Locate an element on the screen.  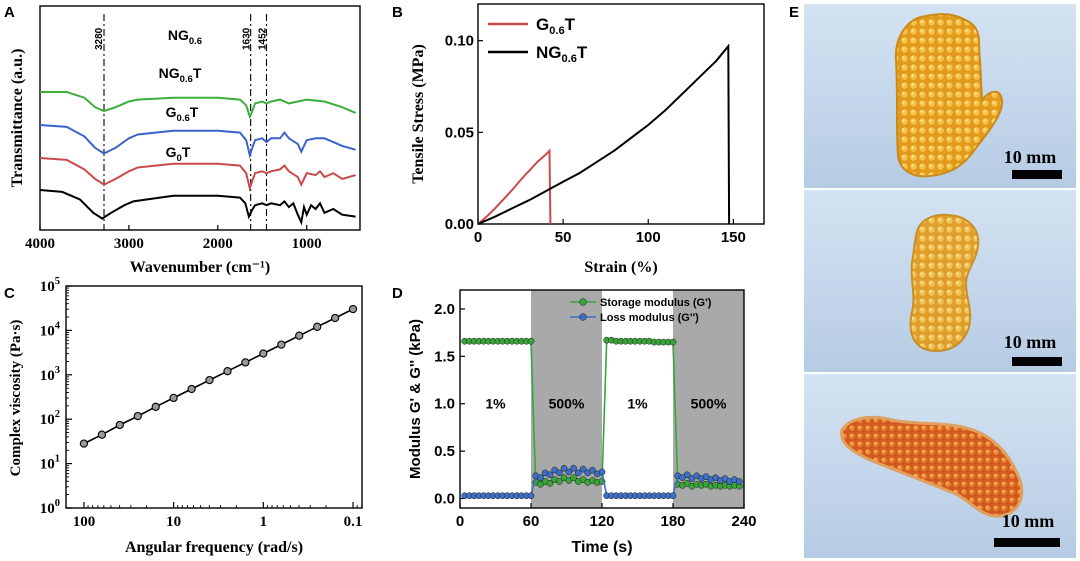
panel-b-ytick-label: 0.00 is located at coordinates (459, 224).